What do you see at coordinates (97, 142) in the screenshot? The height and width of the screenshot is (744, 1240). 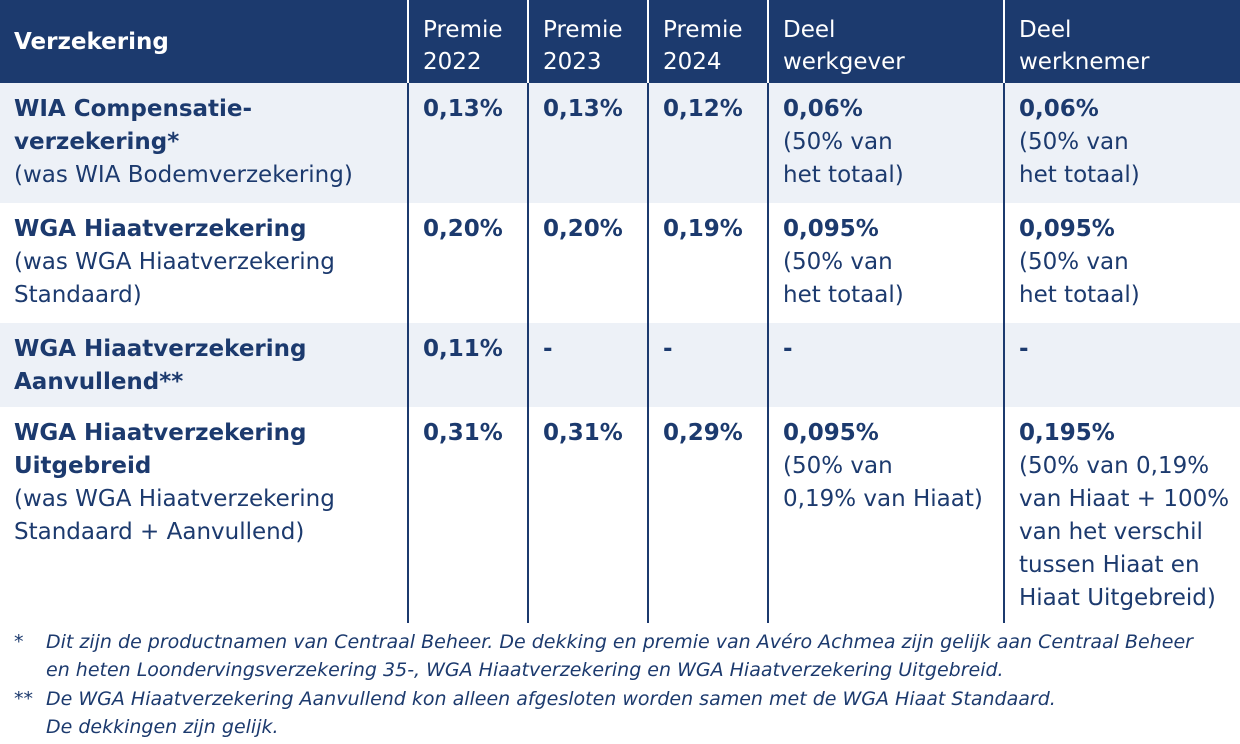 I see `insurance-name: verzekering*` at bounding box center [97, 142].